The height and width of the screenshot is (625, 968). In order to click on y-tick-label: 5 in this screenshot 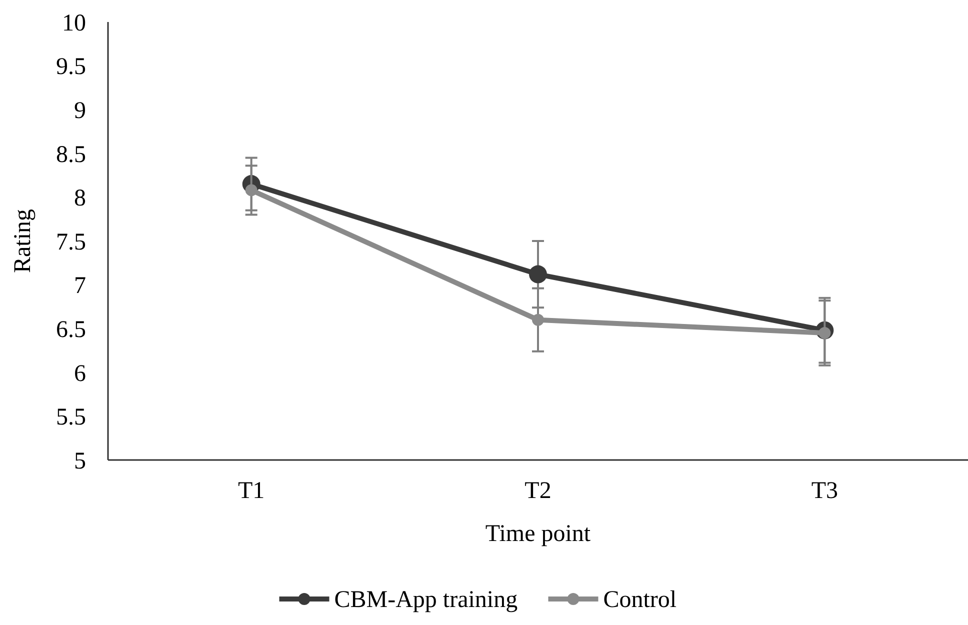, I will do `click(80, 461)`.